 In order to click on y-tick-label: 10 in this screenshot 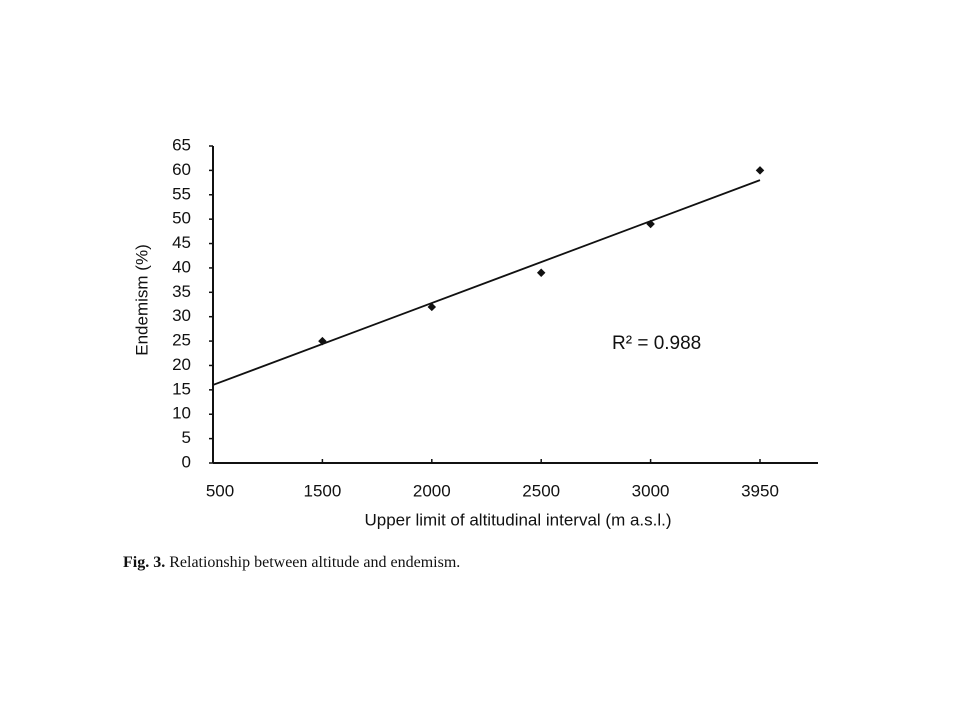, I will do `click(181, 413)`.